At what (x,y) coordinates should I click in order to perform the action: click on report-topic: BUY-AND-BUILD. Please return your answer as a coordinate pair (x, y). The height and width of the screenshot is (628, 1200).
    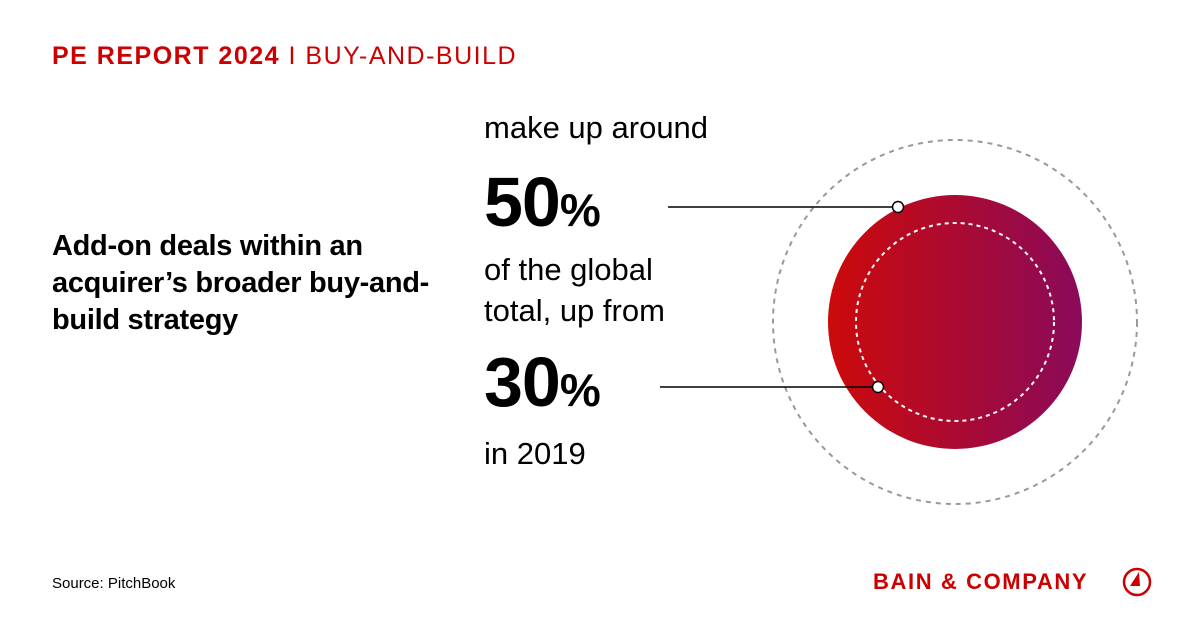
    Looking at the image, I should click on (411, 56).